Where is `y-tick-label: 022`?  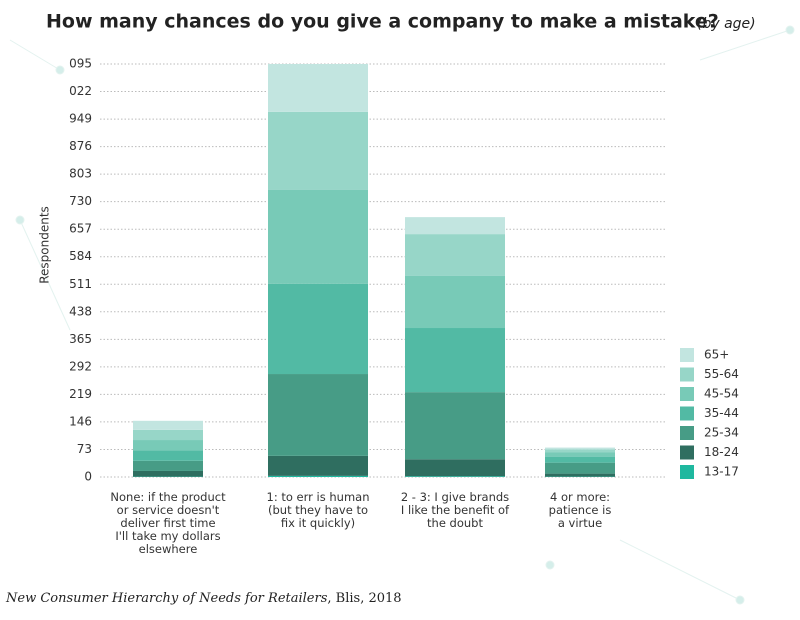
y-tick-label: 022 is located at coordinates (80, 91).